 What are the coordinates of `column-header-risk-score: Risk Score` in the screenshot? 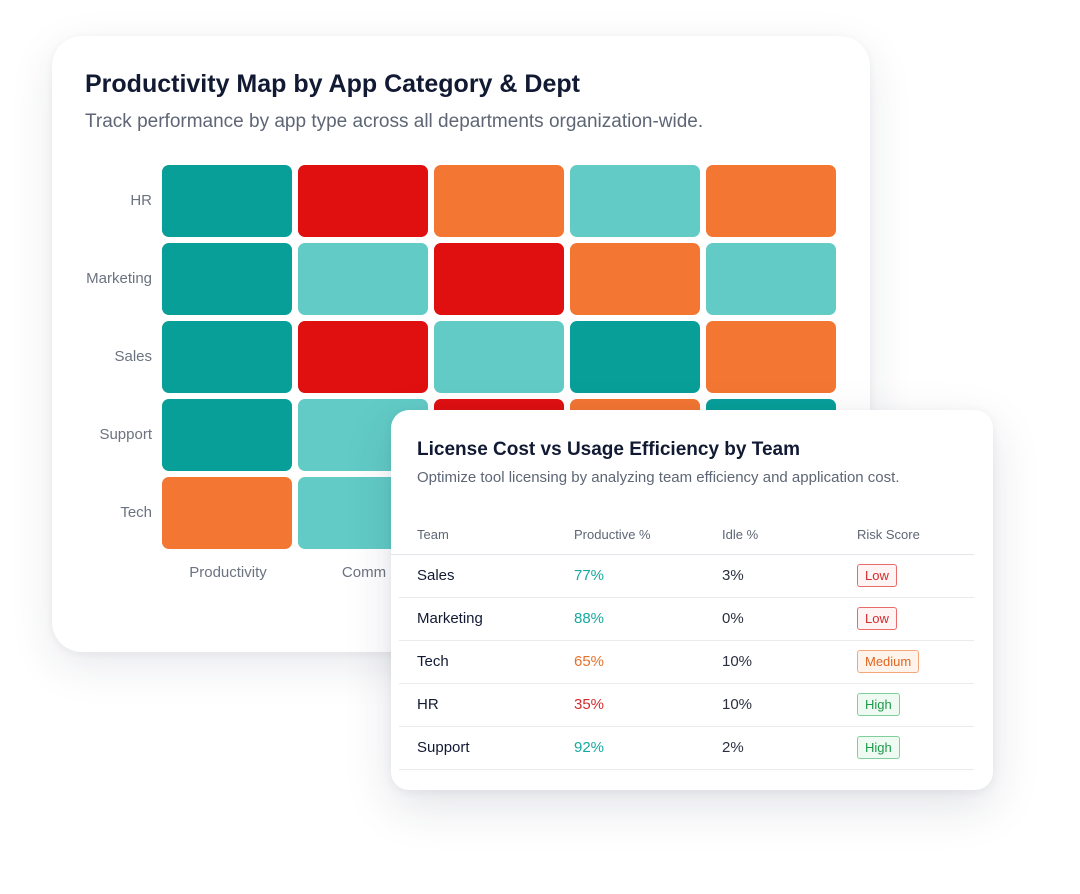 It's located at (888, 534).